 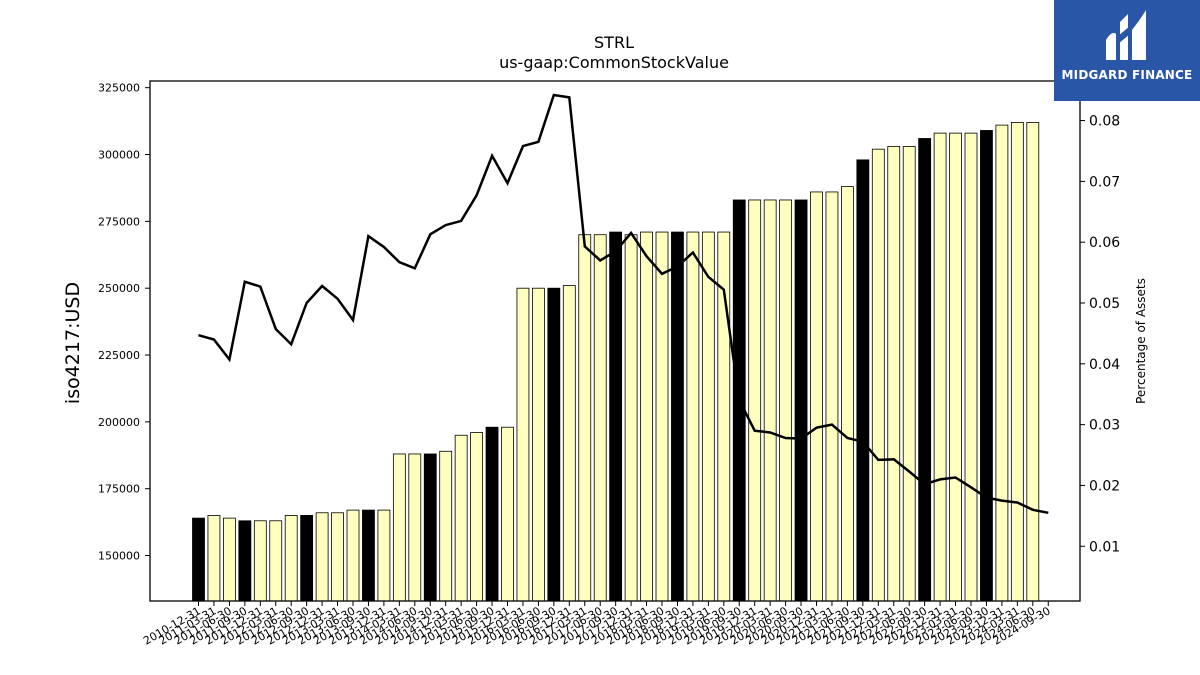 What do you see at coordinates (1126, 35) in the screenshot?
I see `logo-mark-icon` at bounding box center [1126, 35].